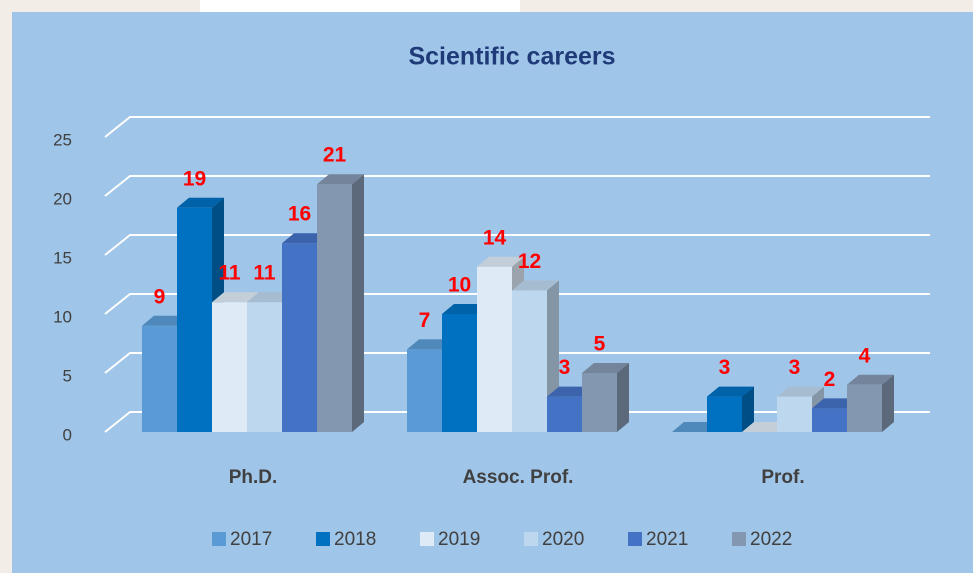  I want to click on data-label: 5, so click(600, 344).